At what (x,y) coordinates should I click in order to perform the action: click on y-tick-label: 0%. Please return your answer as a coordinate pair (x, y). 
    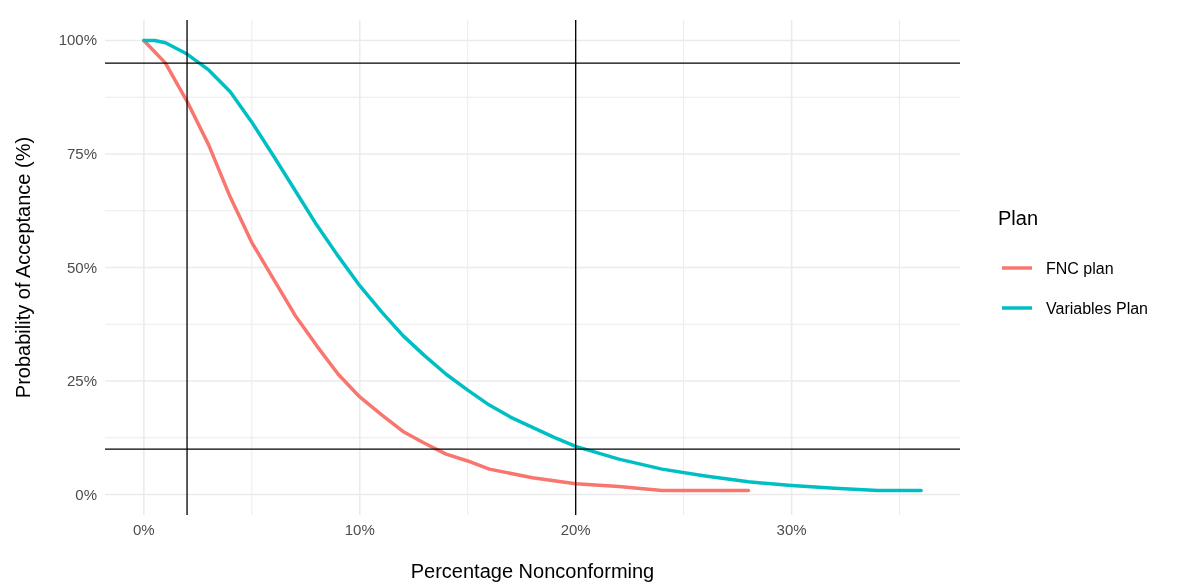
    Looking at the image, I should click on (86, 494).